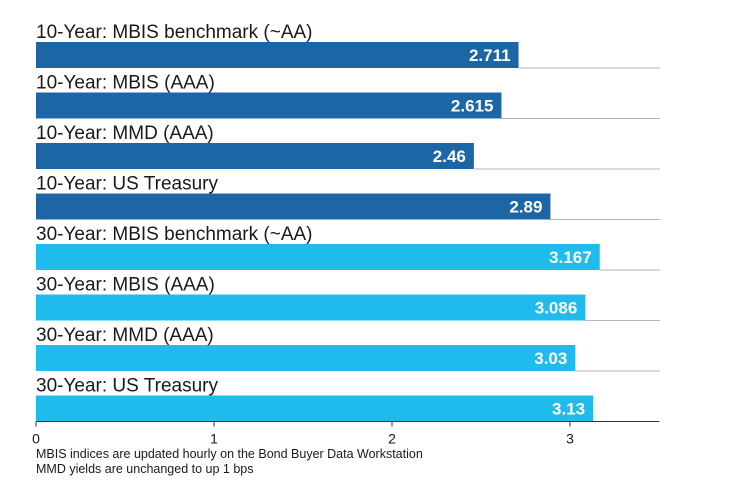 The image size is (740, 487). Describe the element at coordinates (570, 439) in the screenshot. I see `x-tick-label: 3` at that location.